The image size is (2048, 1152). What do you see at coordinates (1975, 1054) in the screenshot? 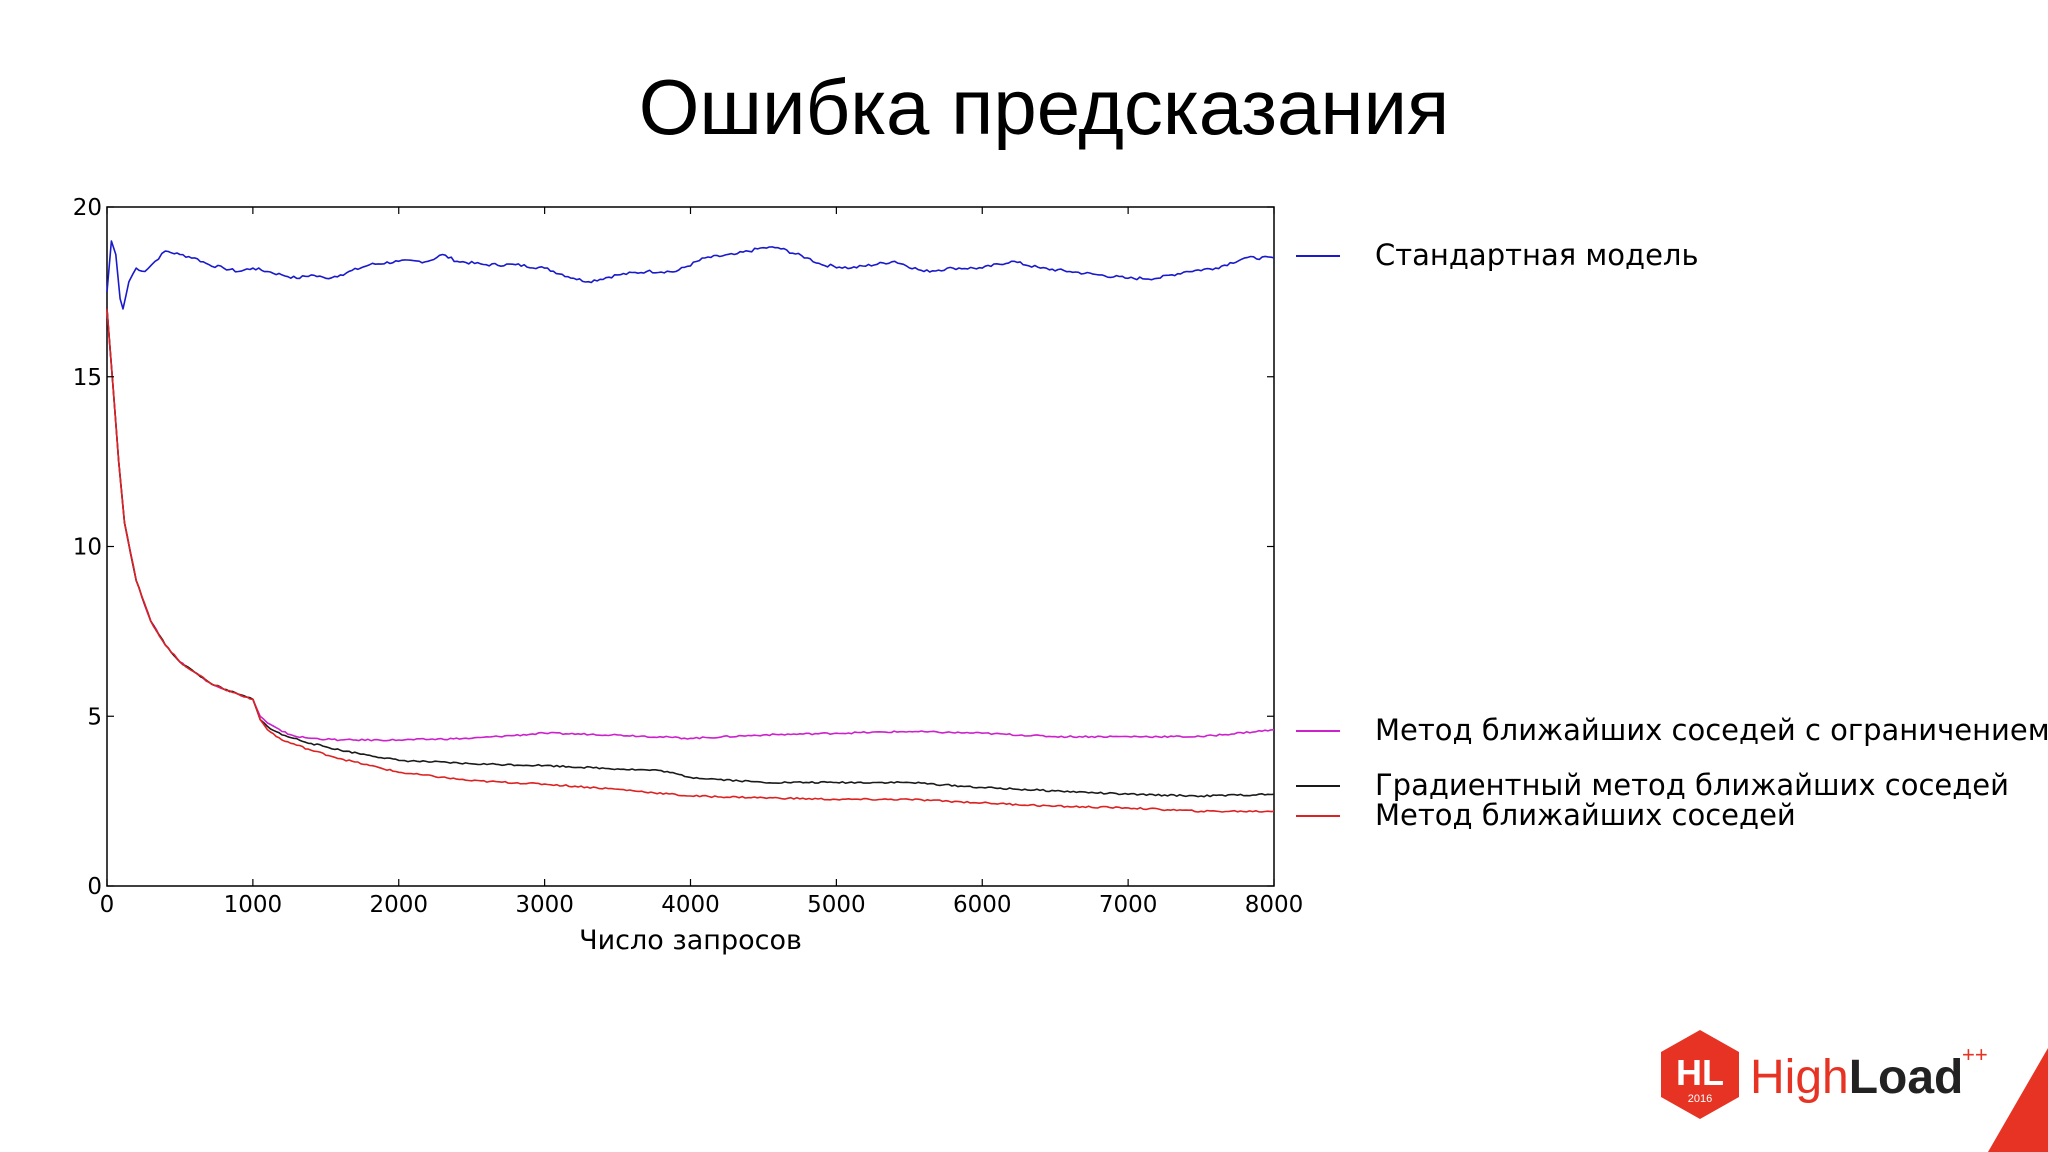
I see `logo-superscript: ++` at bounding box center [1975, 1054].